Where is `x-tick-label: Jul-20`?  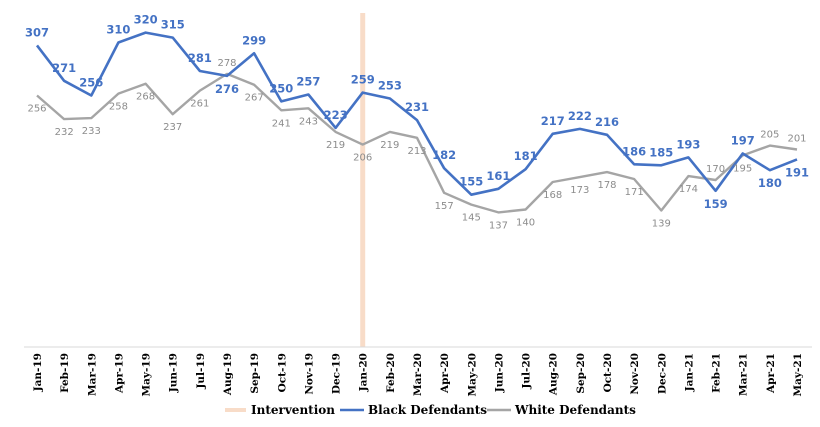
x-tick-label: Jul-20 is located at coordinates (527, 371).